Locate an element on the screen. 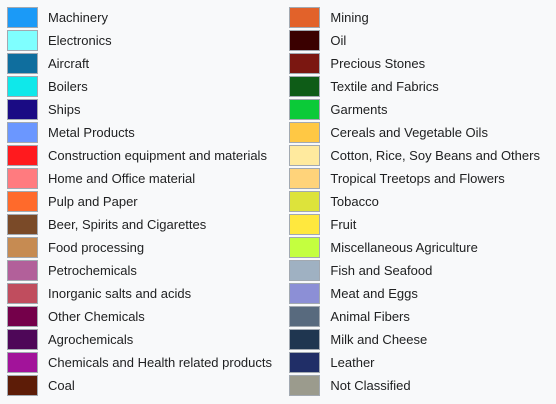  legend-label: Not Classified is located at coordinates (370, 385).